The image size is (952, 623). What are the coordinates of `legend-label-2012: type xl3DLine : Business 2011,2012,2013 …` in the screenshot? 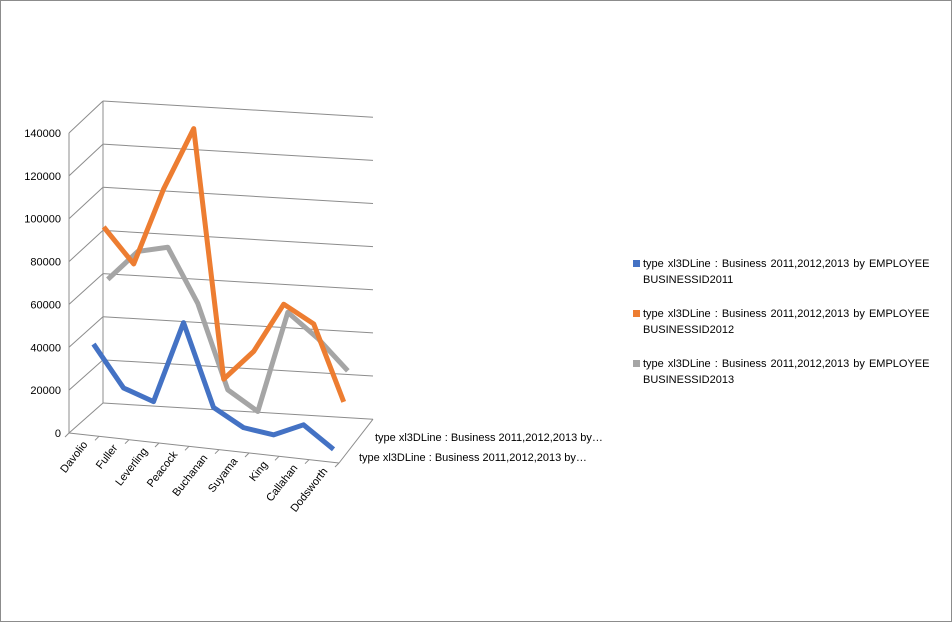 It's located at (794, 322).